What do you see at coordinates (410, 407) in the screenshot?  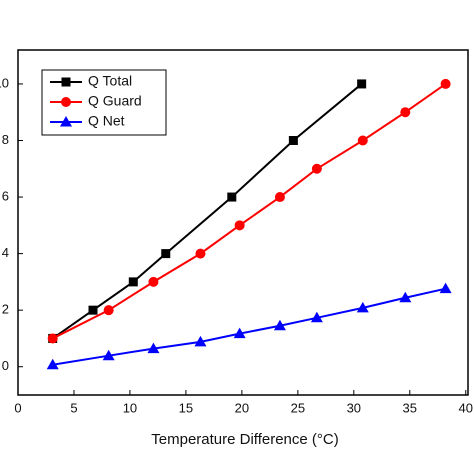 I see `x-tick-label: 35` at bounding box center [410, 407].